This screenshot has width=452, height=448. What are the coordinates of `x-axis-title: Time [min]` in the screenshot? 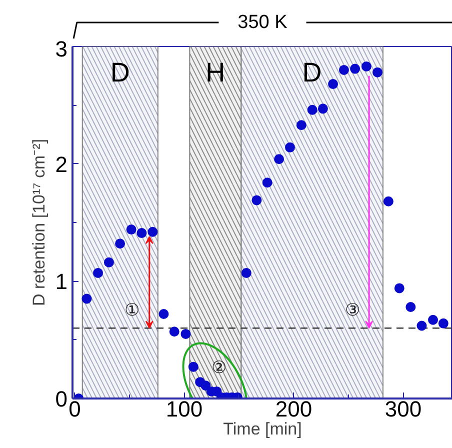 It's located at (262, 429).